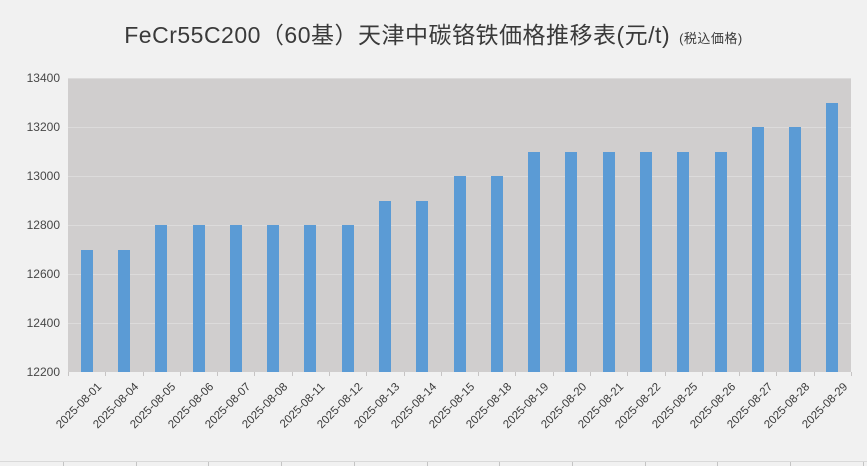  Describe the element at coordinates (43, 372) in the screenshot. I see `y-tick-label: 12200` at that location.